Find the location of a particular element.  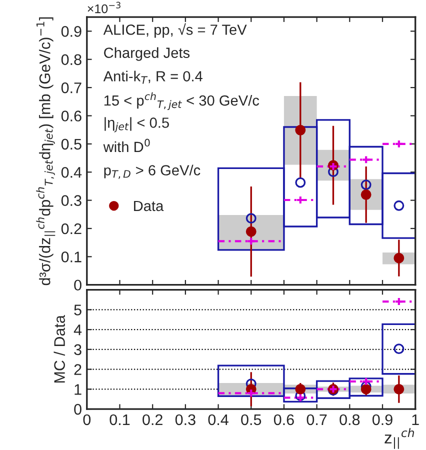

x-tick-label: 0.6 is located at coordinates (284, 420).